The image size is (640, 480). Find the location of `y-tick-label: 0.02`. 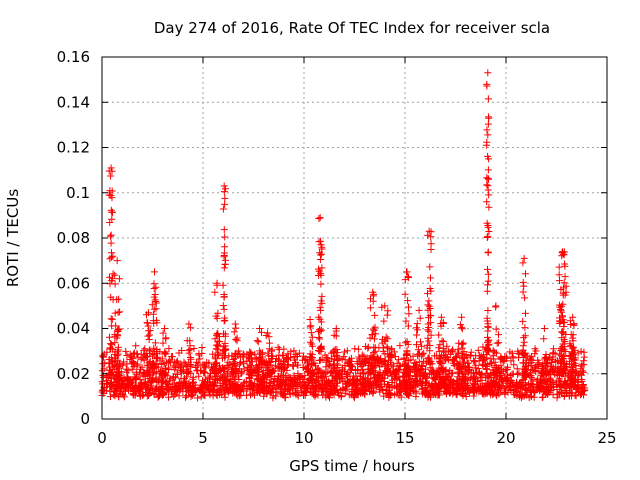

y-tick-label: 0.02 is located at coordinates (73, 374).